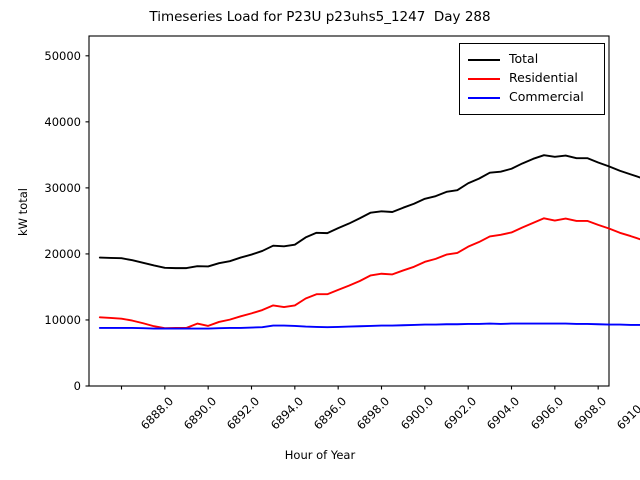 The width and height of the screenshot is (640, 480). I want to click on chart-legend: Total Residential Commercial, so click(532, 79).